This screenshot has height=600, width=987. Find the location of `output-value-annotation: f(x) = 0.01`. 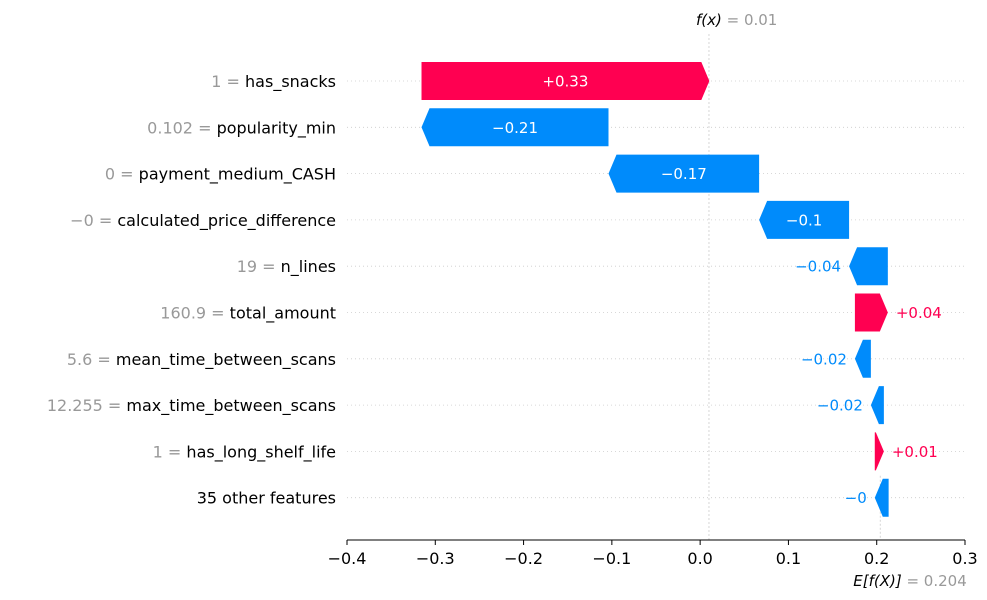

output-value-annotation: f(x) = 0.01 is located at coordinates (736, 20).